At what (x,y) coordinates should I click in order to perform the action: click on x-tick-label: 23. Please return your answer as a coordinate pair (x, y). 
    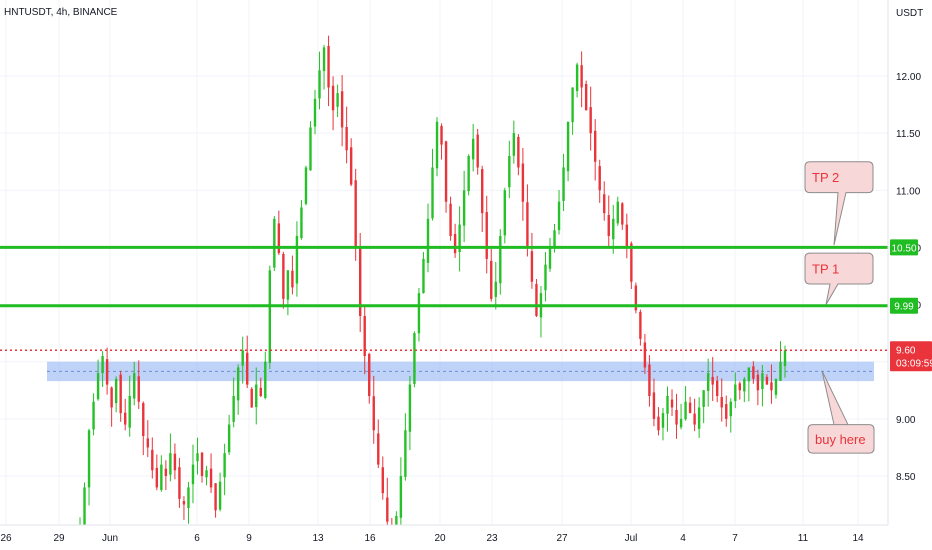
    Looking at the image, I should click on (492, 538).